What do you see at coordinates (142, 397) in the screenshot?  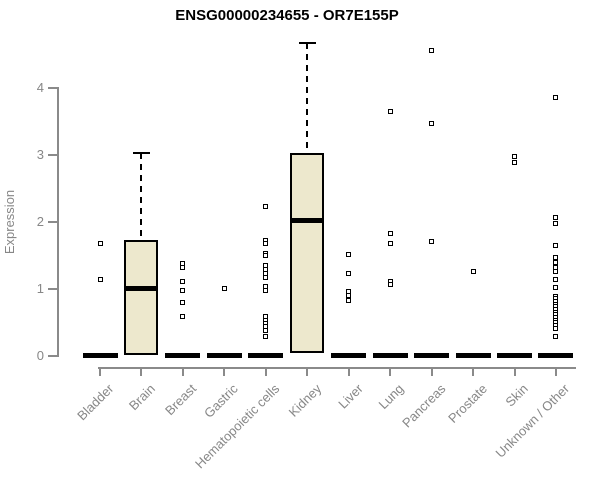 I see `x-tick-label: Brain` at bounding box center [142, 397].